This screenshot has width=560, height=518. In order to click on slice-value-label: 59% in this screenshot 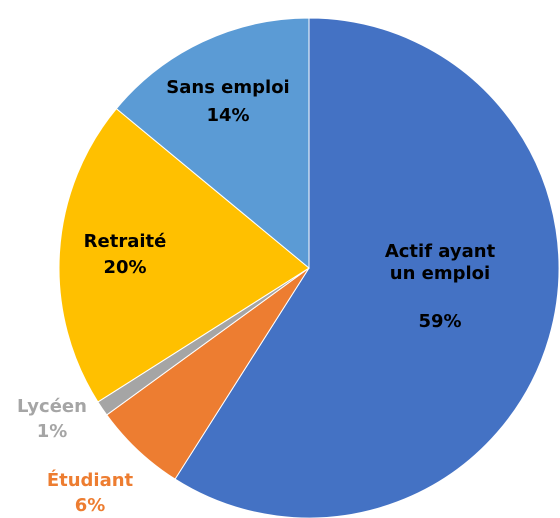, I will do `click(440, 321)`.